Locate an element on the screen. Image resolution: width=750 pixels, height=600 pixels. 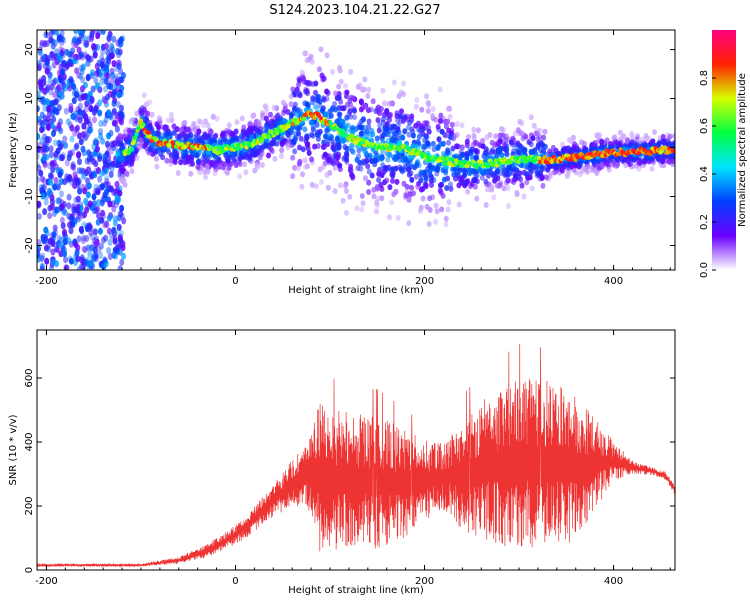
spectrogram-y-tick-label: -10 is located at coordinates (29, 196).